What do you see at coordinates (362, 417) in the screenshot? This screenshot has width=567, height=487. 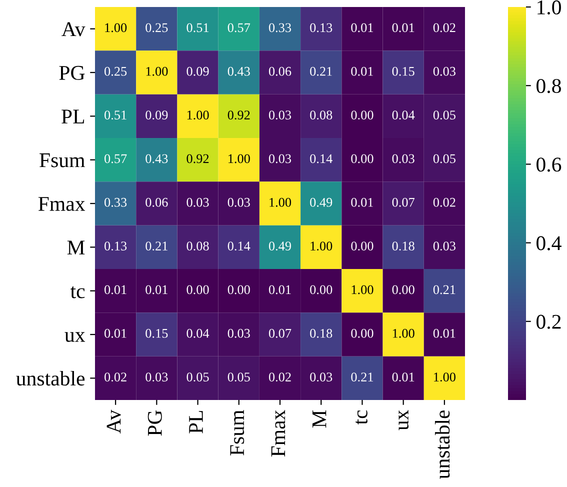 I see `x-tick-label: tc` at bounding box center [362, 417].